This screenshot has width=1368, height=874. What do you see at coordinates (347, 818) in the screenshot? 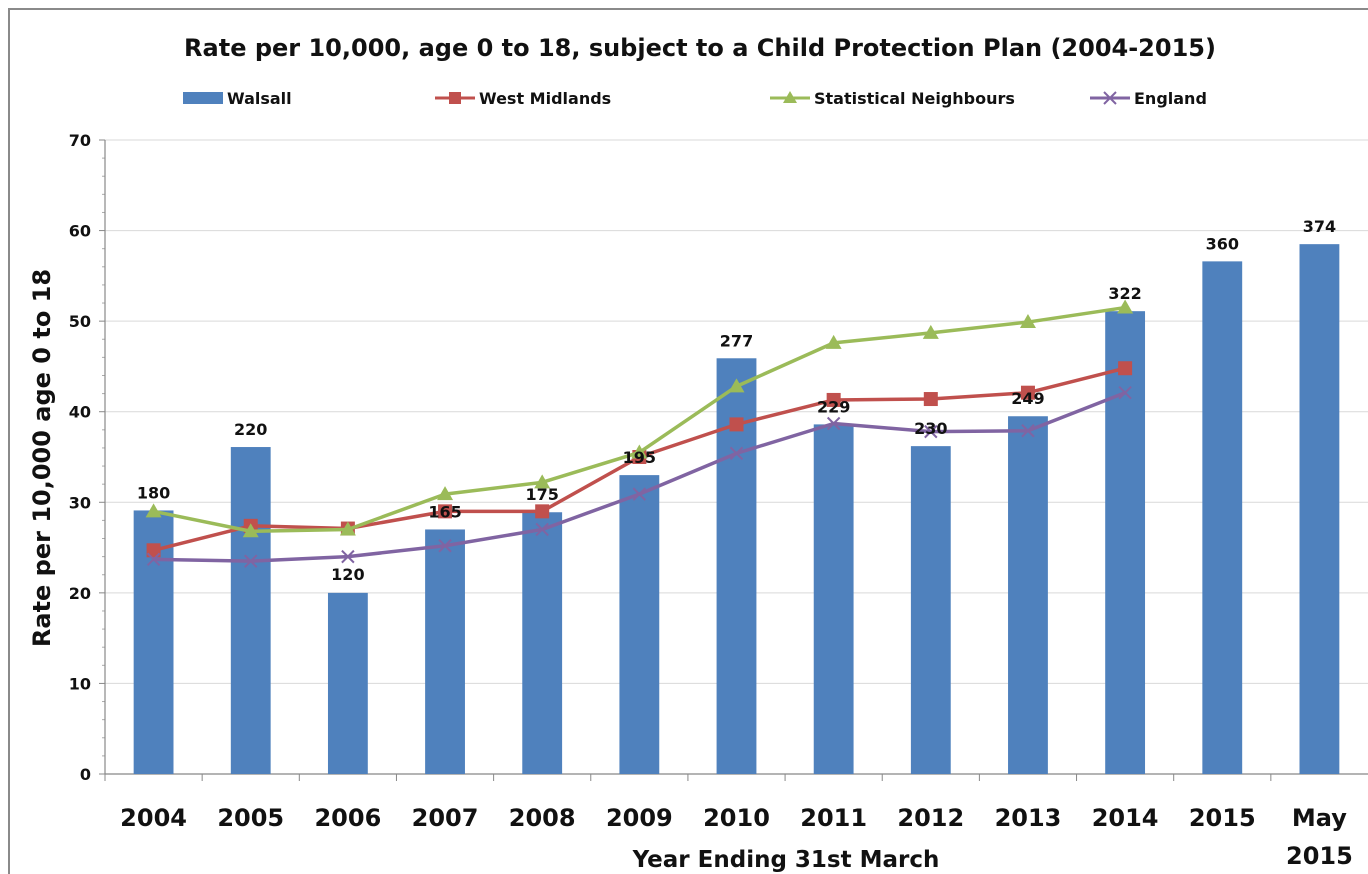
I see `x-tick-label: 2006` at bounding box center [347, 818].